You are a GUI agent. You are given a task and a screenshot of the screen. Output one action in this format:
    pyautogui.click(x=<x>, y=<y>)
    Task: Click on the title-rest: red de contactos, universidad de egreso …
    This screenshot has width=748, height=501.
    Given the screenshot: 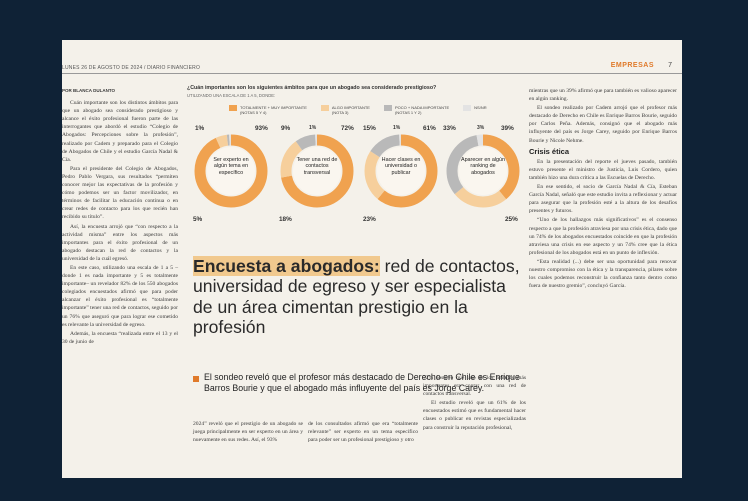 What is the action you would take?
    pyautogui.click(x=356, y=297)
    